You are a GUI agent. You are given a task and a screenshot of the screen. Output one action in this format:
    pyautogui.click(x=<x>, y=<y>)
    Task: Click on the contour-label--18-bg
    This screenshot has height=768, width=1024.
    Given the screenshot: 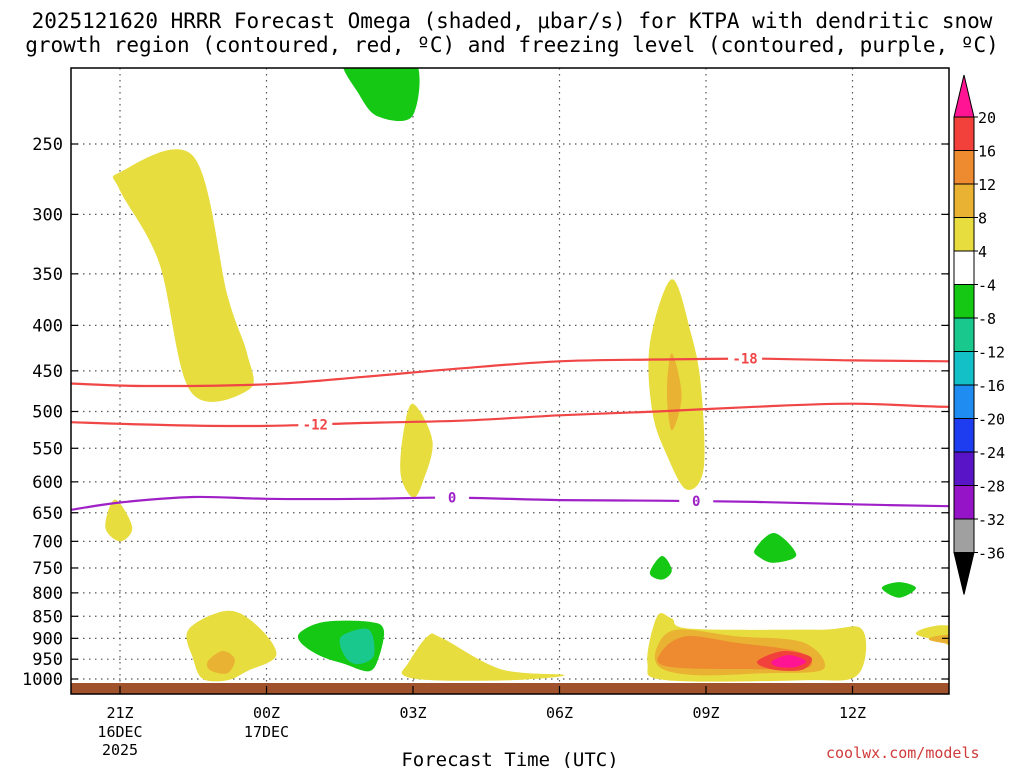 What is the action you would take?
    pyautogui.click(x=745, y=358)
    